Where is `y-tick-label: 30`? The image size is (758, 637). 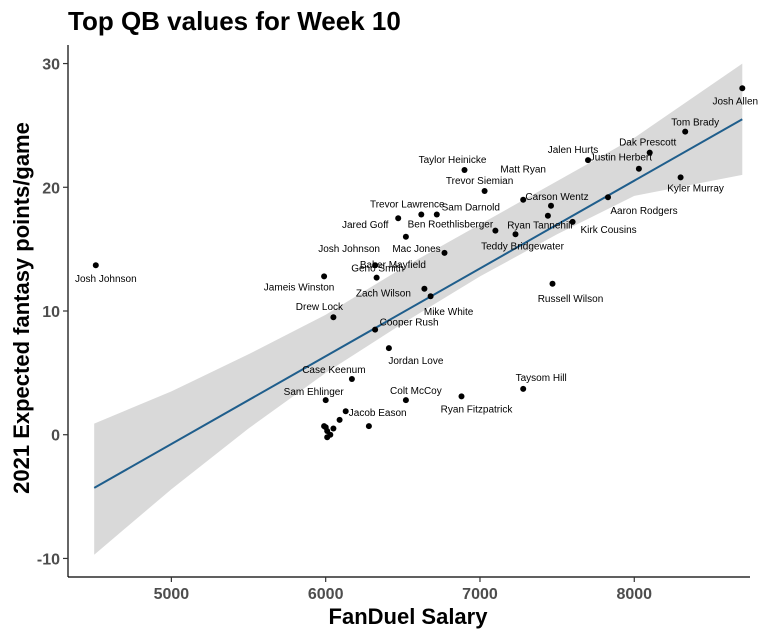 y-tick-label: 30 is located at coordinates (51, 65).